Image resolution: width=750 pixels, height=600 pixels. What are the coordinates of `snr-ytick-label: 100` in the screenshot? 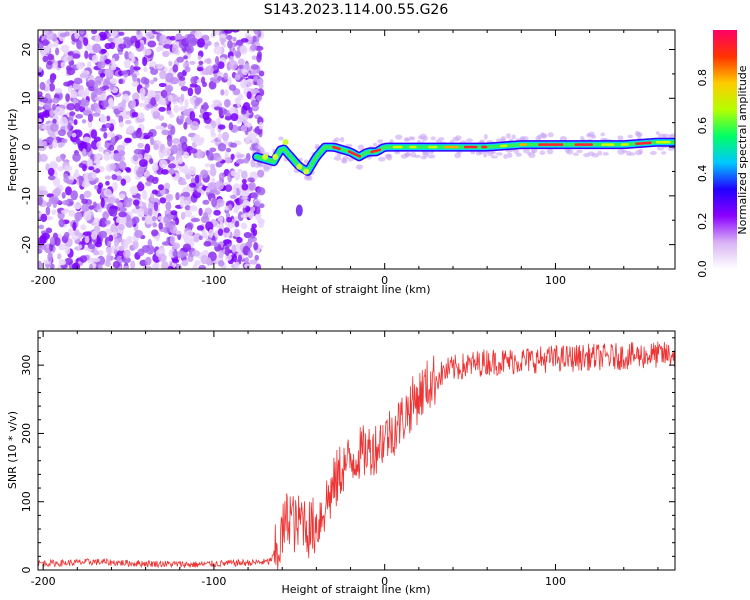 It's located at (26, 501).